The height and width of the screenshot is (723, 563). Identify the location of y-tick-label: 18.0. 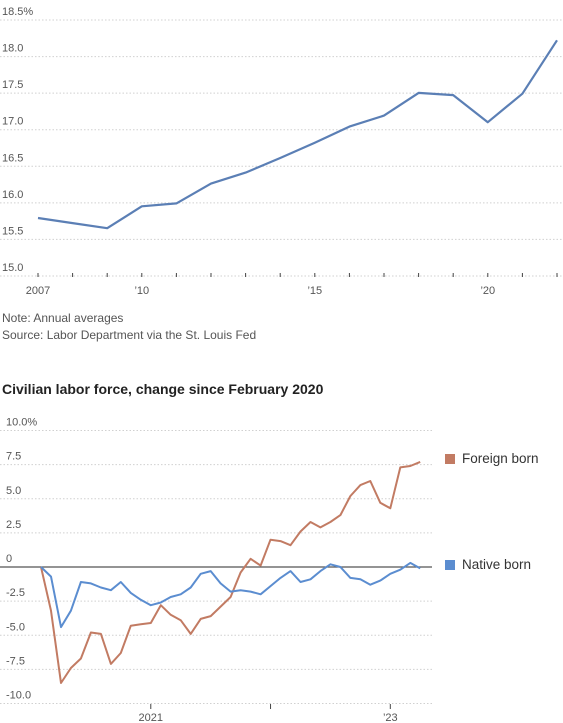
(12, 49).